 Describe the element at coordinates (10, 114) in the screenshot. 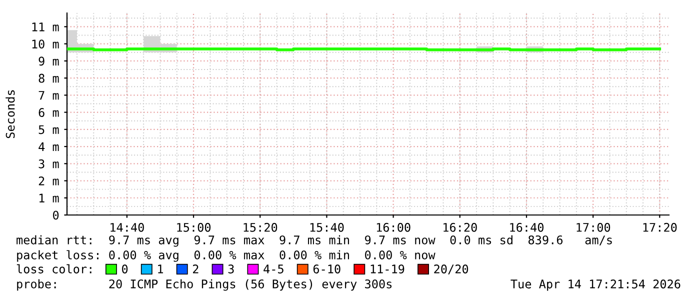

I see `y-axis-title: Seconds` at that location.